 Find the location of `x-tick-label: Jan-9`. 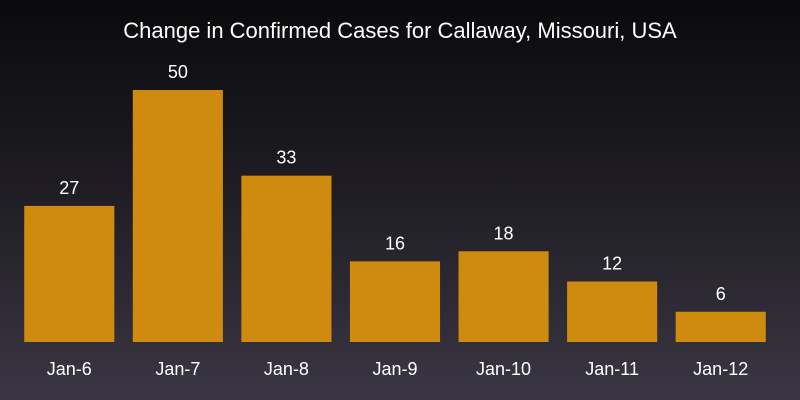

x-tick-label: Jan-9 is located at coordinates (394, 369).